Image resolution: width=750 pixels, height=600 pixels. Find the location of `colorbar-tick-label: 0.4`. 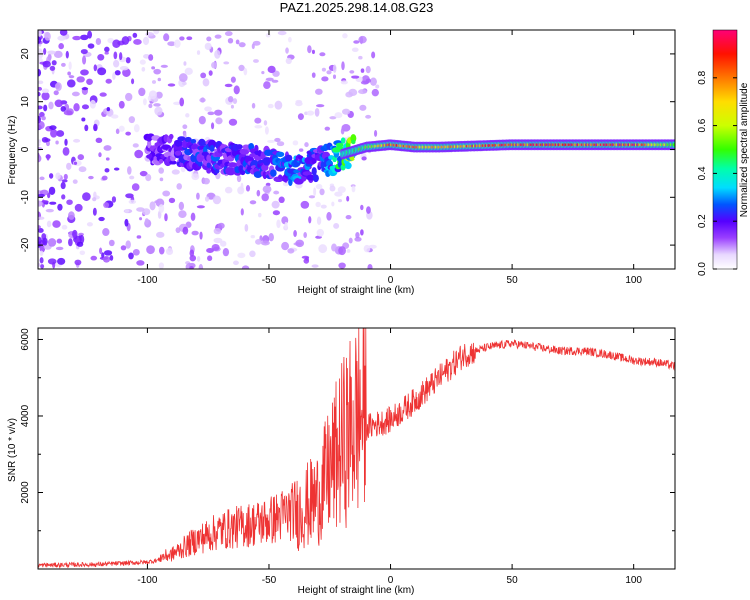

colorbar-tick-label: 0.4 is located at coordinates (702, 173).